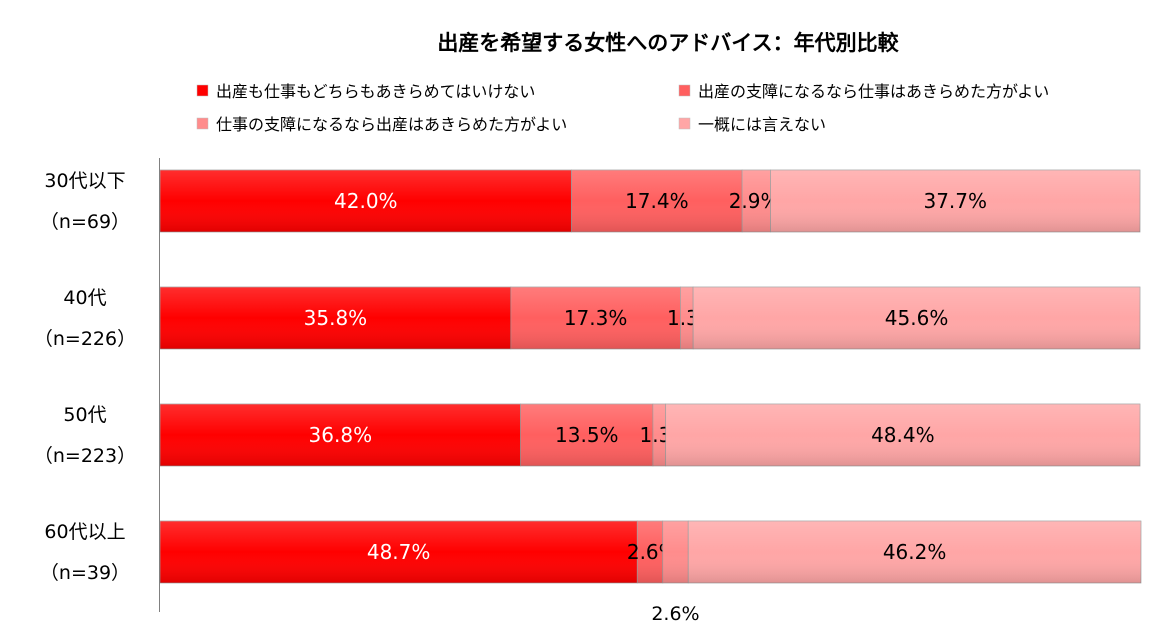  I want to click on data-label: 2.6%, so click(675, 614).